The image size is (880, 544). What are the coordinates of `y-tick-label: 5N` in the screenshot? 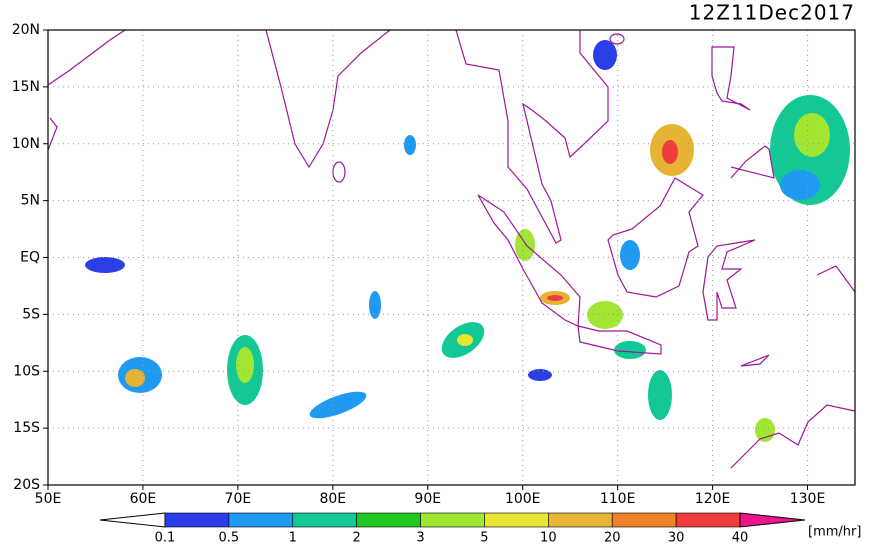 It's located at (30, 201).